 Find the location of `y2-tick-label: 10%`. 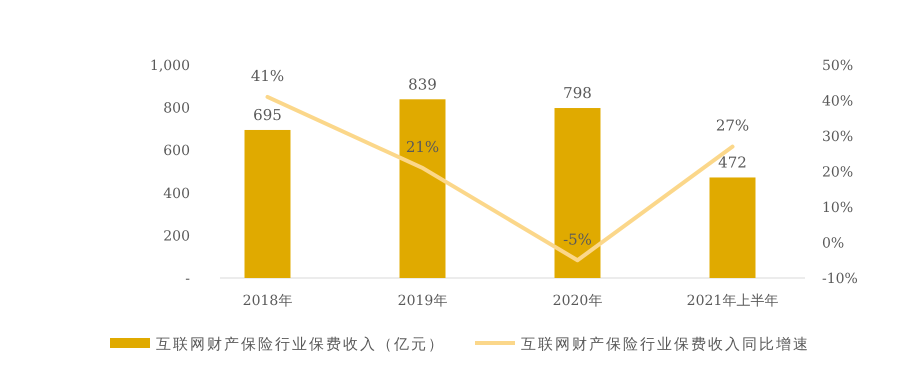

y2-tick-label: 10% is located at coordinates (838, 208).